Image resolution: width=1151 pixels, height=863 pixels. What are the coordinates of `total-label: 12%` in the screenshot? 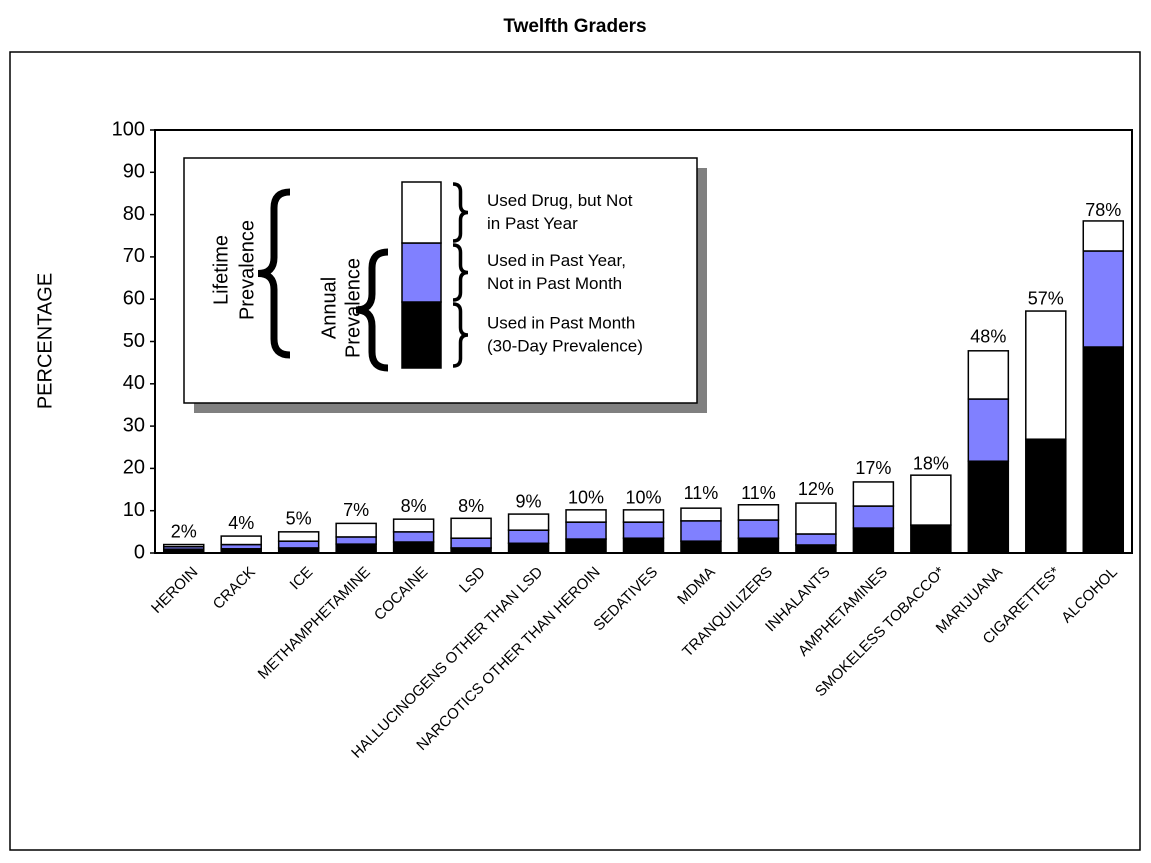 It's located at (816, 489).